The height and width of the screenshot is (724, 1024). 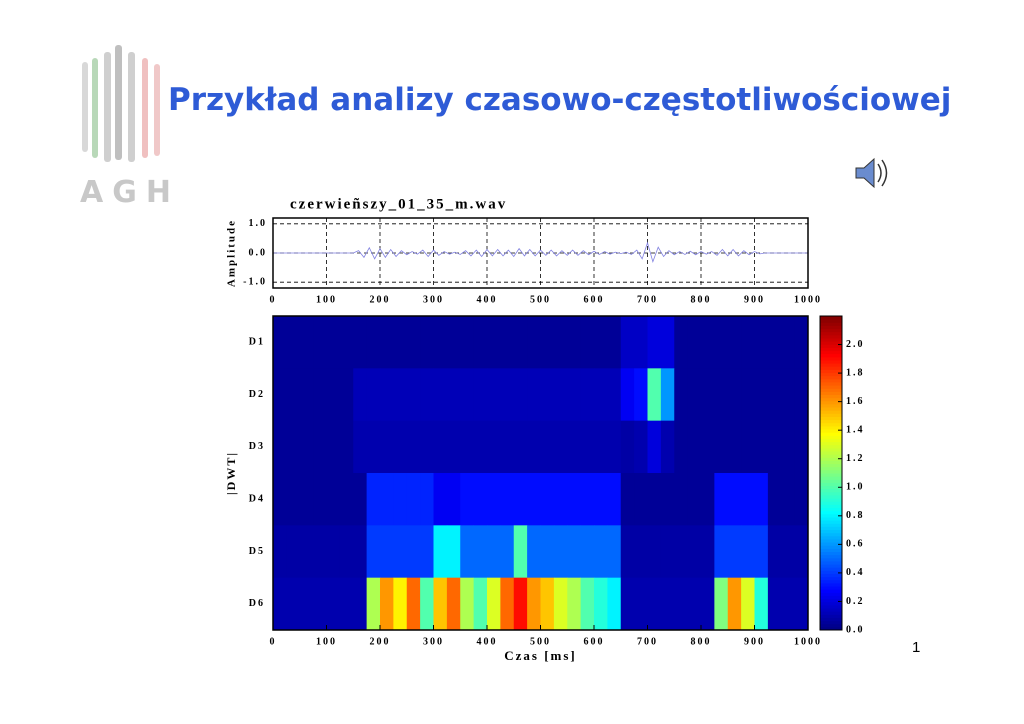 What do you see at coordinates (855, 401) in the screenshot?
I see `colorbar-tick-label: 1.6` at bounding box center [855, 401].